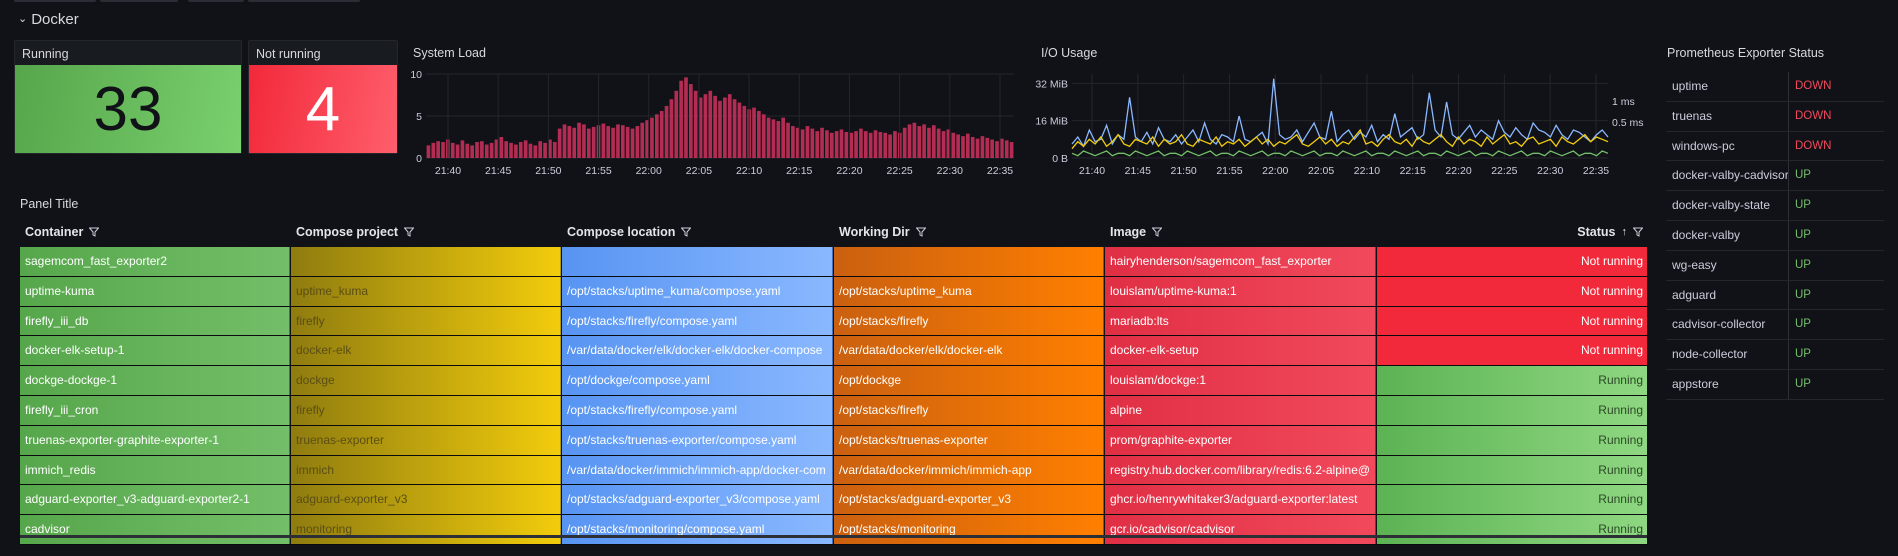  Describe the element at coordinates (699, 171) in the screenshot. I see `x-tick-label: 22:05` at that location.